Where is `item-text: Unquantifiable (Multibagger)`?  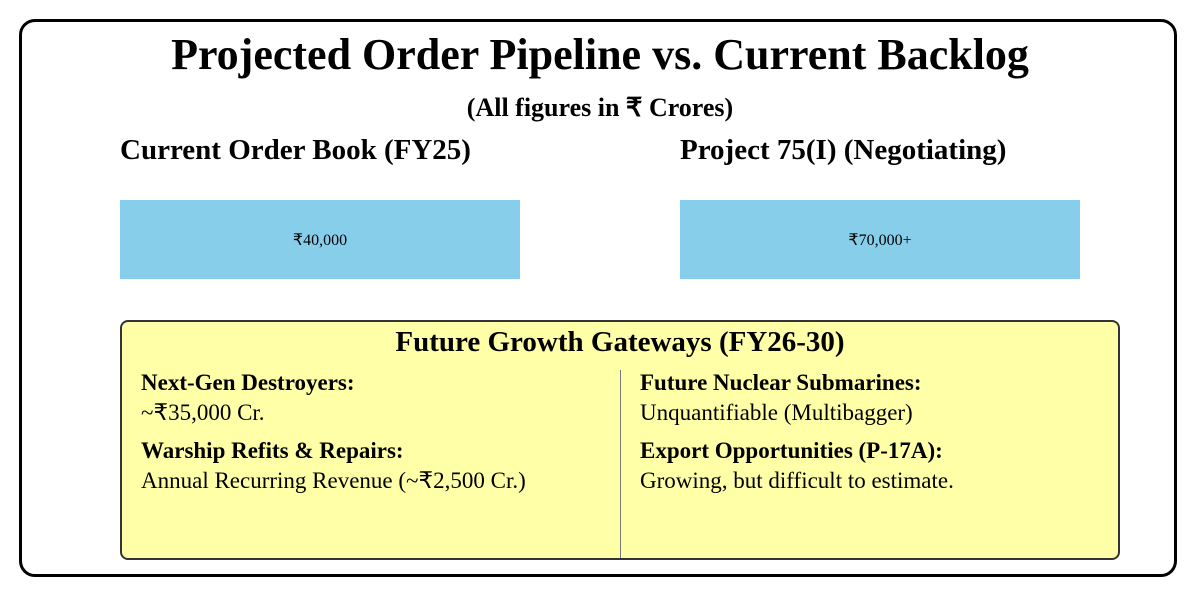
item-text: Unquantifiable (Multibagger) is located at coordinates (776, 412).